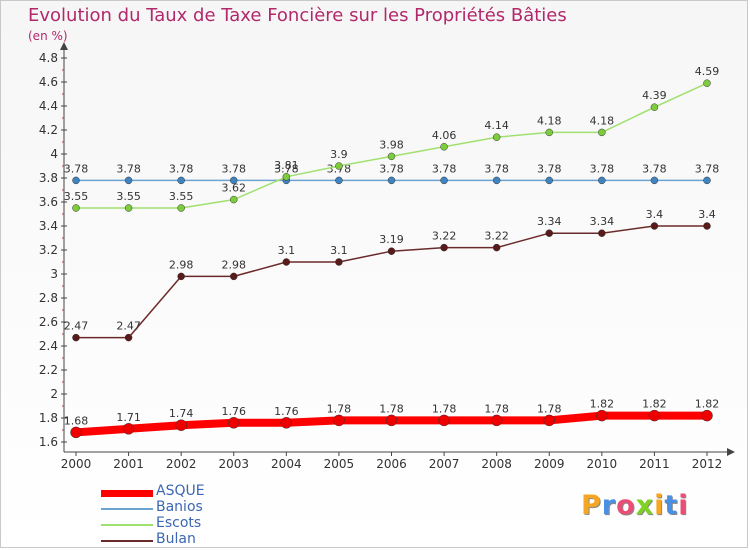 The image size is (750, 550). Describe the element at coordinates (602, 464) in the screenshot. I see `x-tick-label: 2010` at that location.